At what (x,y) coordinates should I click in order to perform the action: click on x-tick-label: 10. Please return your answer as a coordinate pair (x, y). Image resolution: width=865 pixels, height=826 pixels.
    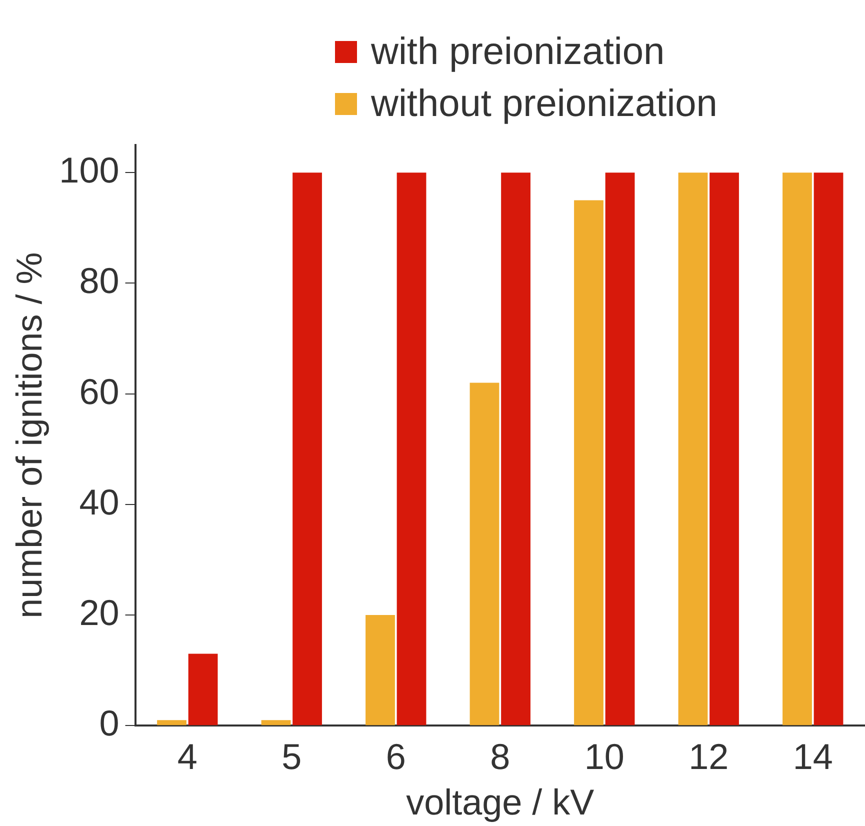
    Looking at the image, I should click on (604, 757).